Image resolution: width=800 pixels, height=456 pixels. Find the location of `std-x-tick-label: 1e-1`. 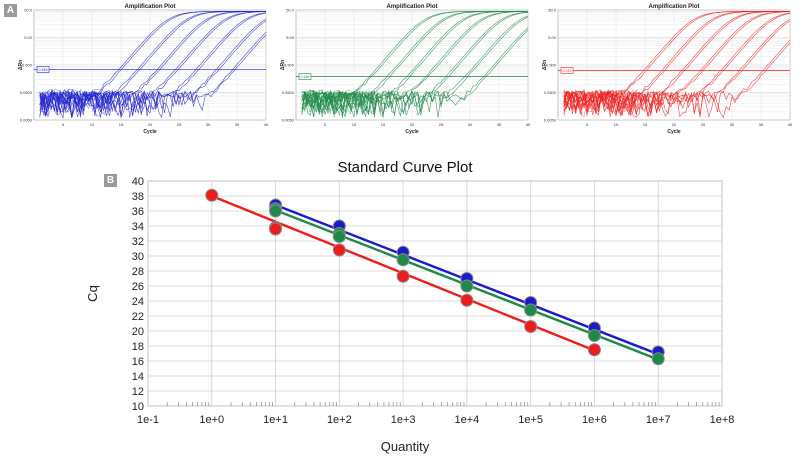

std-x-tick-label: 1e-1 is located at coordinates (148, 420).